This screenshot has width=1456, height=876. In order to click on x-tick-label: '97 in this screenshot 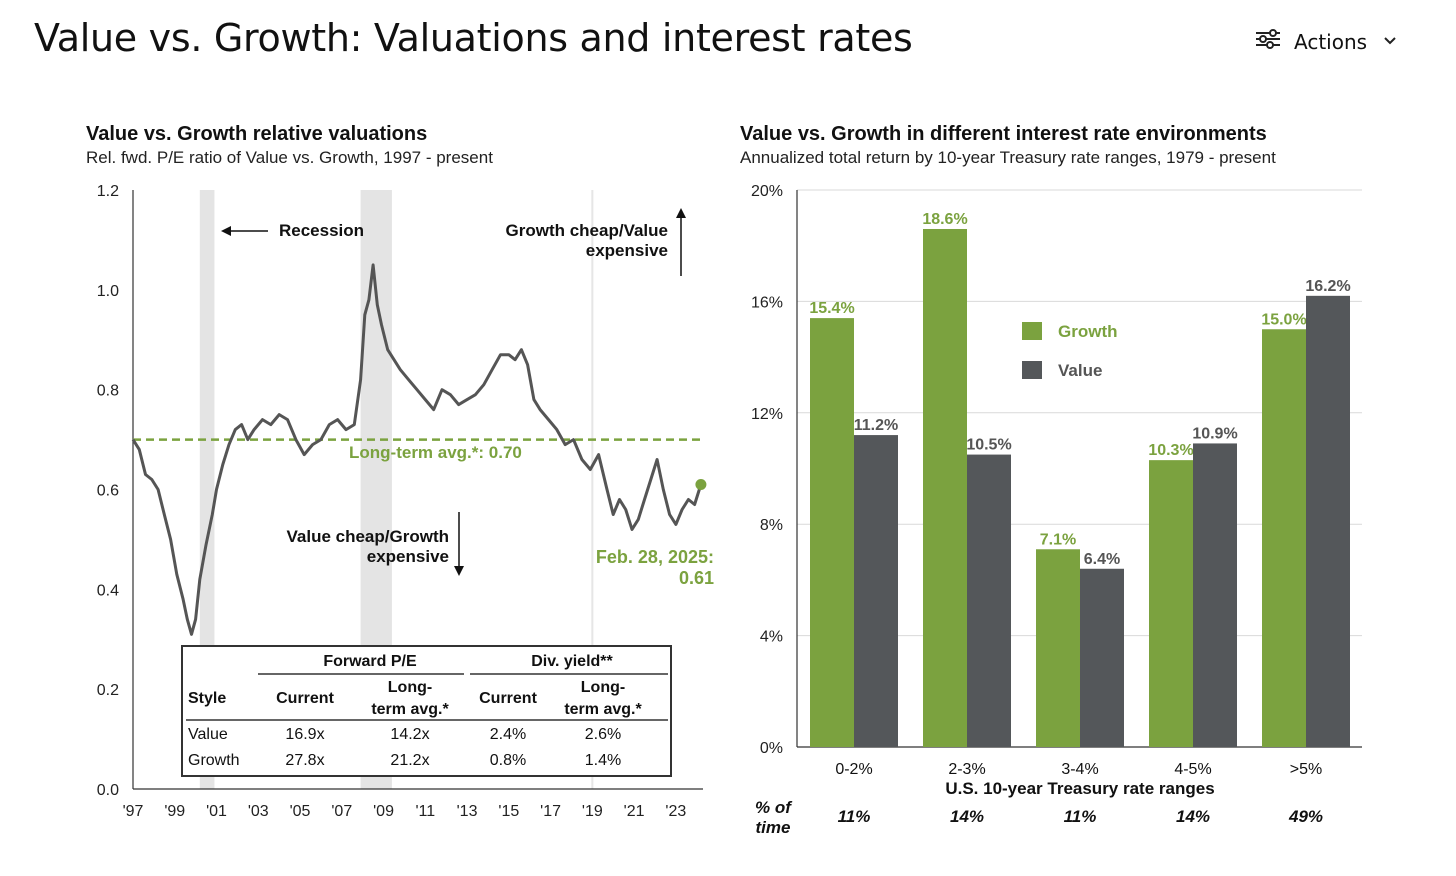, I will do `click(133, 811)`.